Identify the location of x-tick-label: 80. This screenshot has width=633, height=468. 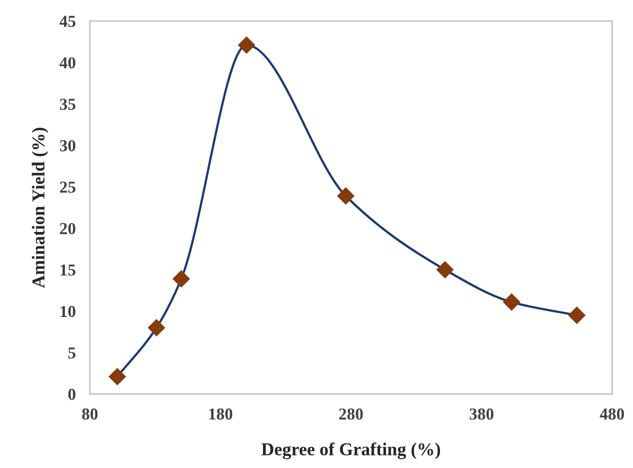
(90, 414).